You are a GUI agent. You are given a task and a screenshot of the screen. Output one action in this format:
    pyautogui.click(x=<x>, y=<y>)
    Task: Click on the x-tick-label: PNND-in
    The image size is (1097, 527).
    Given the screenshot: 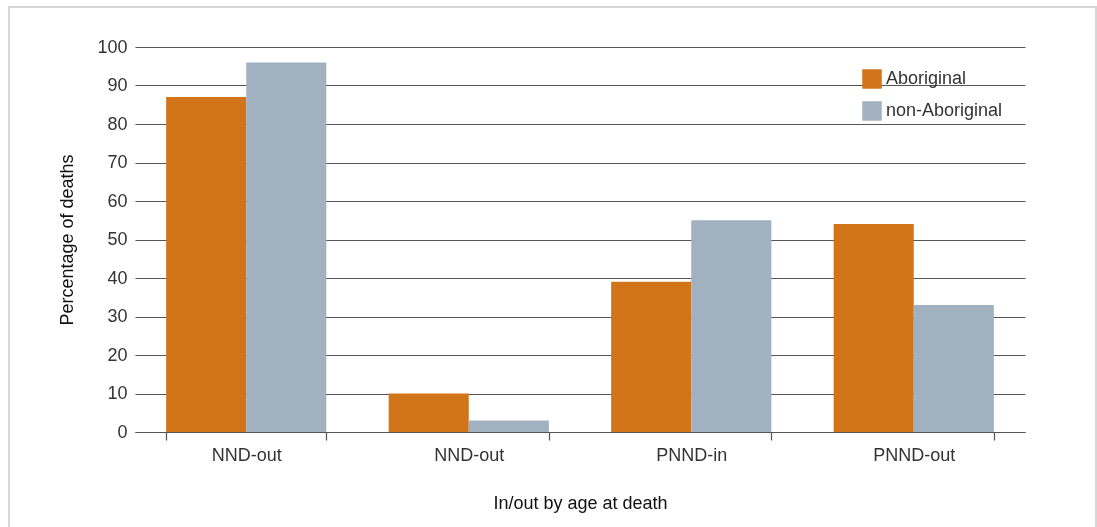 What is the action you would take?
    pyautogui.click(x=692, y=454)
    